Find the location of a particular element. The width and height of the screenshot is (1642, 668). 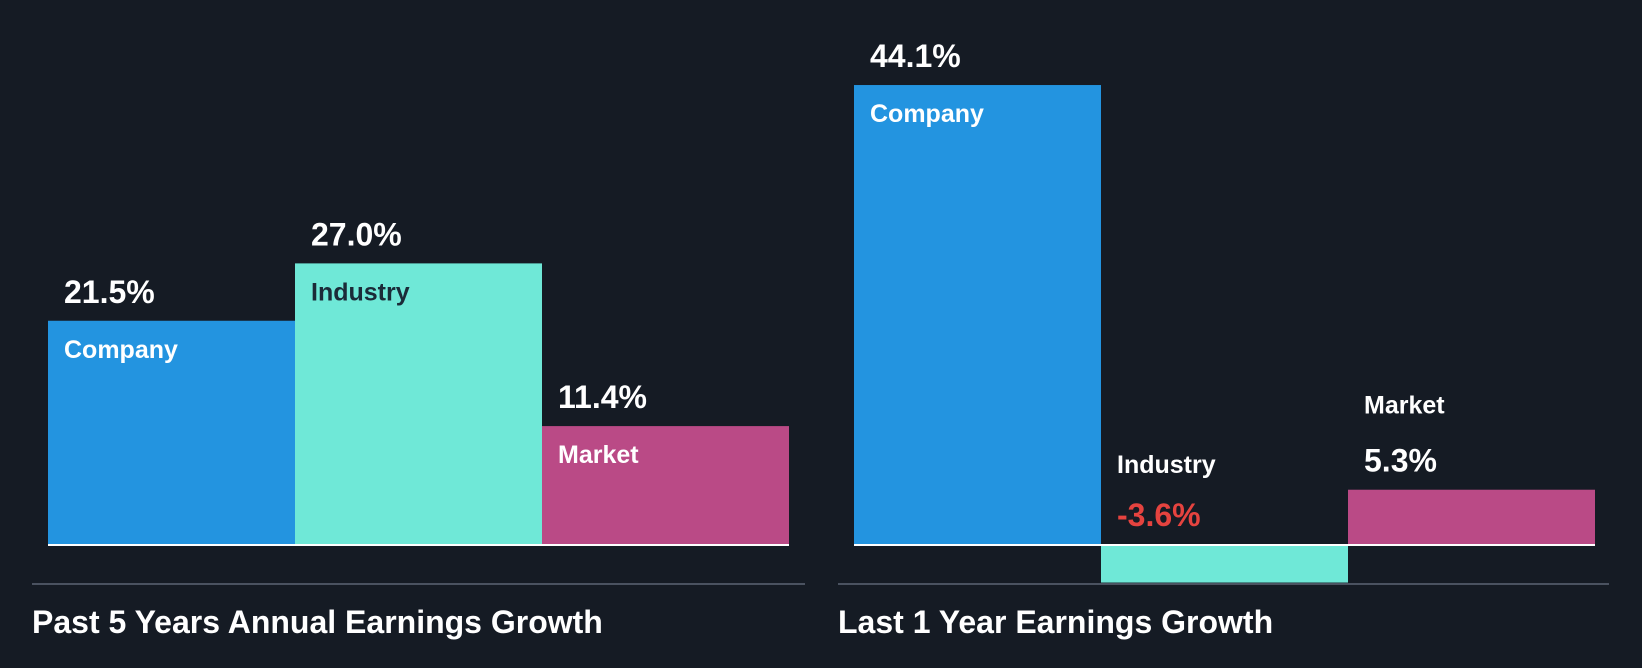

market-value-label: 5.3% is located at coordinates (1400, 461).